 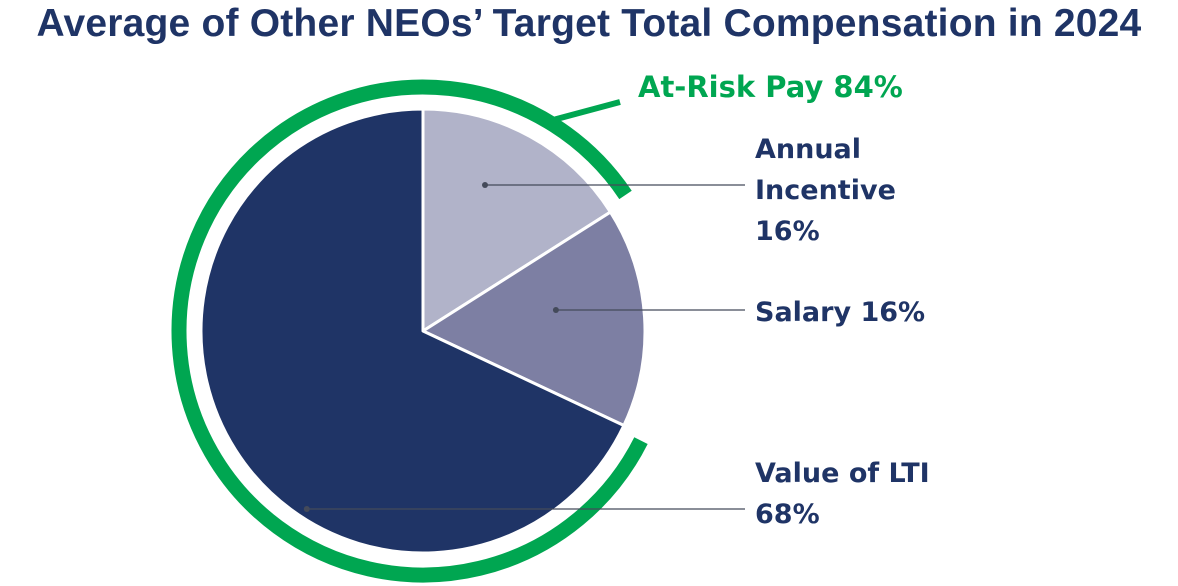 I want to click on slice-label-line: Value of LTI, so click(x=842, y=473).